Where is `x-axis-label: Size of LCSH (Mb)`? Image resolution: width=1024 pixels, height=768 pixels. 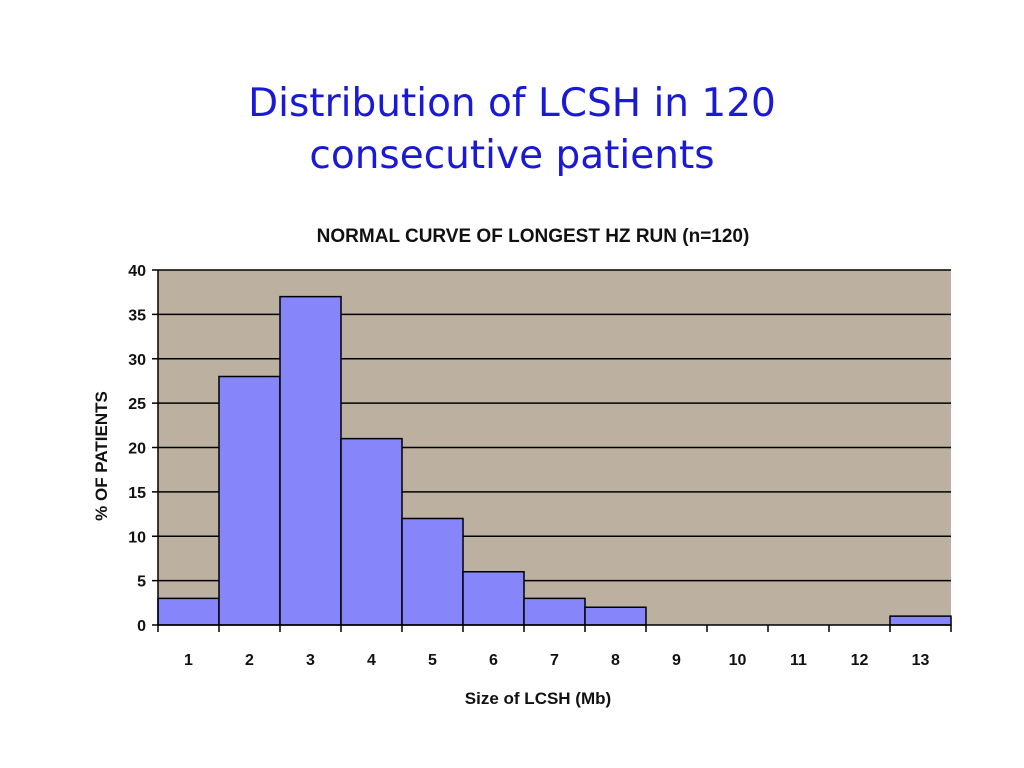 x-axis-label: Size of LCSH (Mb) is located at coordinates (538, 698).